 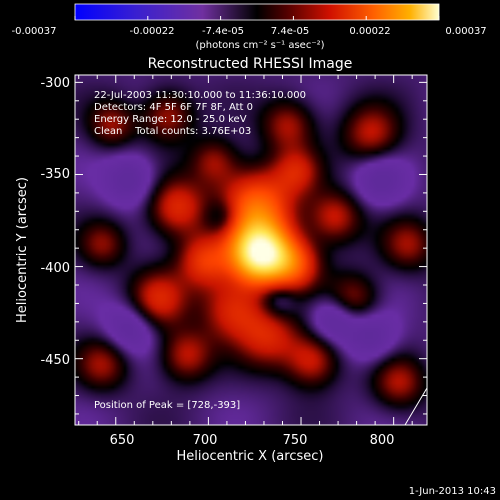 I want to click on limb-line, so click(x=416, y=406).